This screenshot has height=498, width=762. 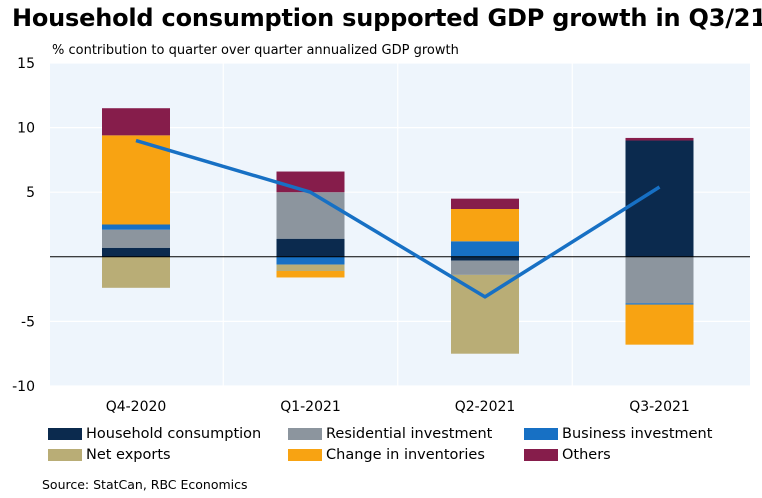 I want to click on y-tick-label: 5, so click(x=30, y=193).